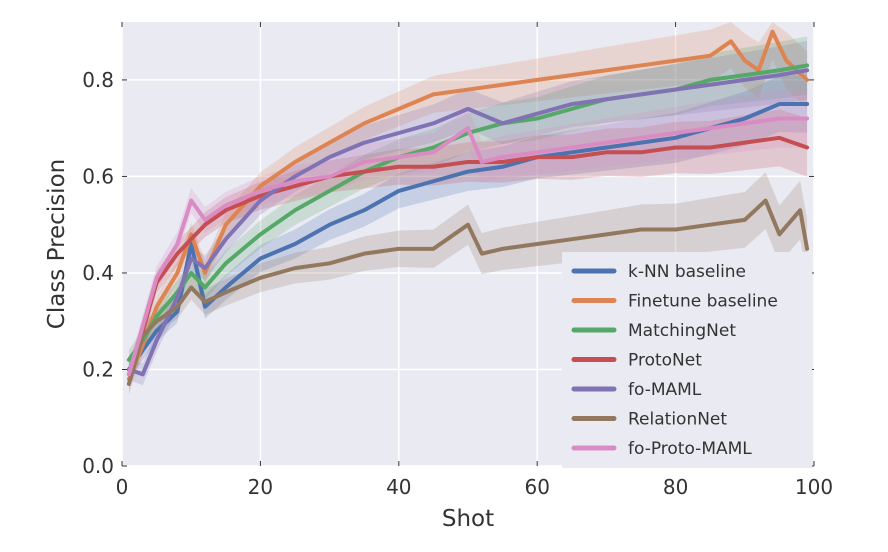 Image resolution: width=888 pixels, height=552 pixels. Describe the element at coordinates (814, 487) in the screenshot. I see `x-tick-label: 100` at that location.